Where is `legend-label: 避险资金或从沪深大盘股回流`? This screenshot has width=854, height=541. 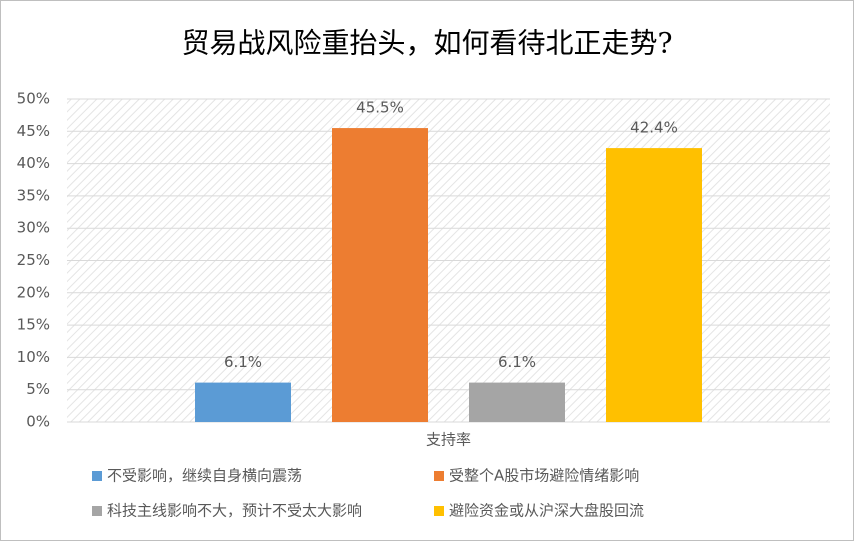 legend-label: 避险资金或从沪深大盘股回流 is located at coordinates (546, 511).